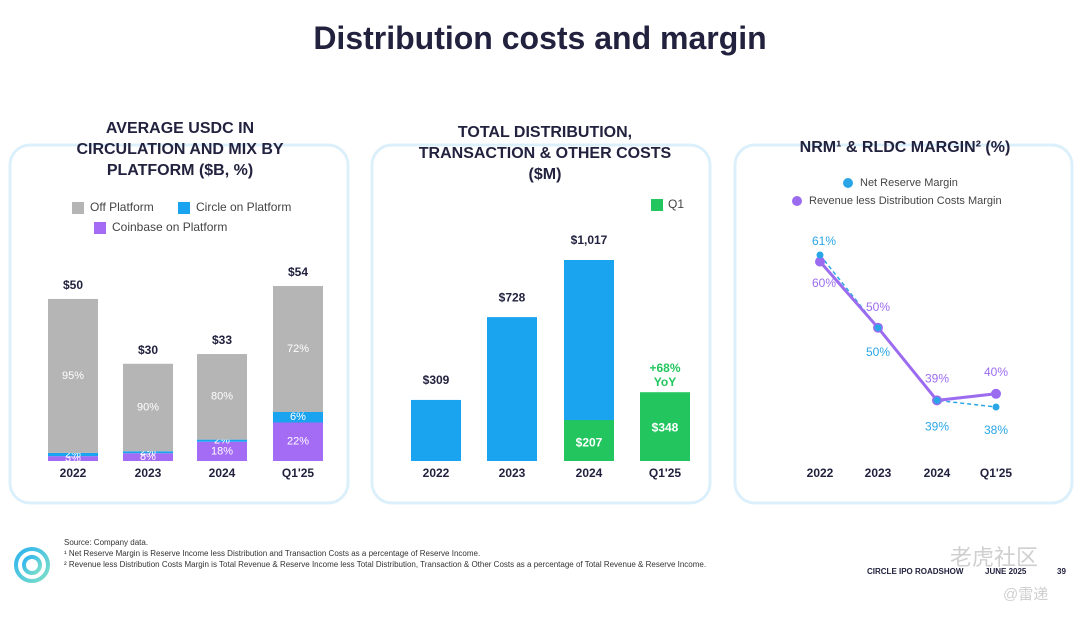  Describe the element at coordinates (996, 430) in the screenshot. I see `data-label: 38%` at that location.